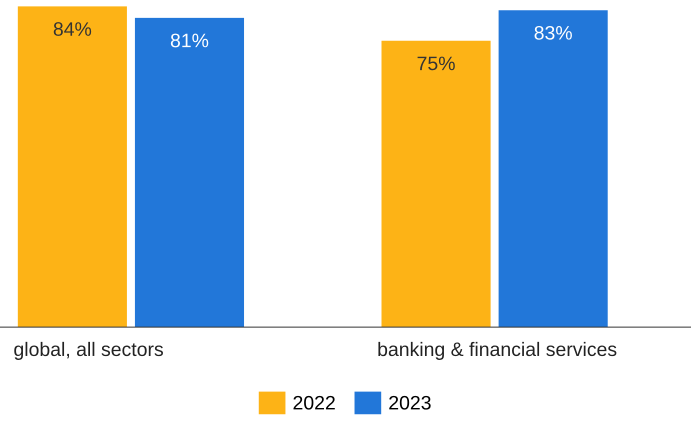  I want to click on legend-label: 2023, so click(410, 403).